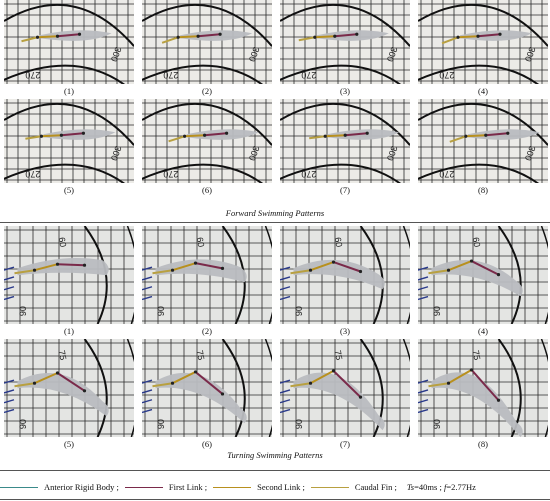 The width and height of the screenshot is (550, 501). Describe the element at coordinates (281, 487) in the screenshot. I see `legend-label: Second Link ;` at that location.